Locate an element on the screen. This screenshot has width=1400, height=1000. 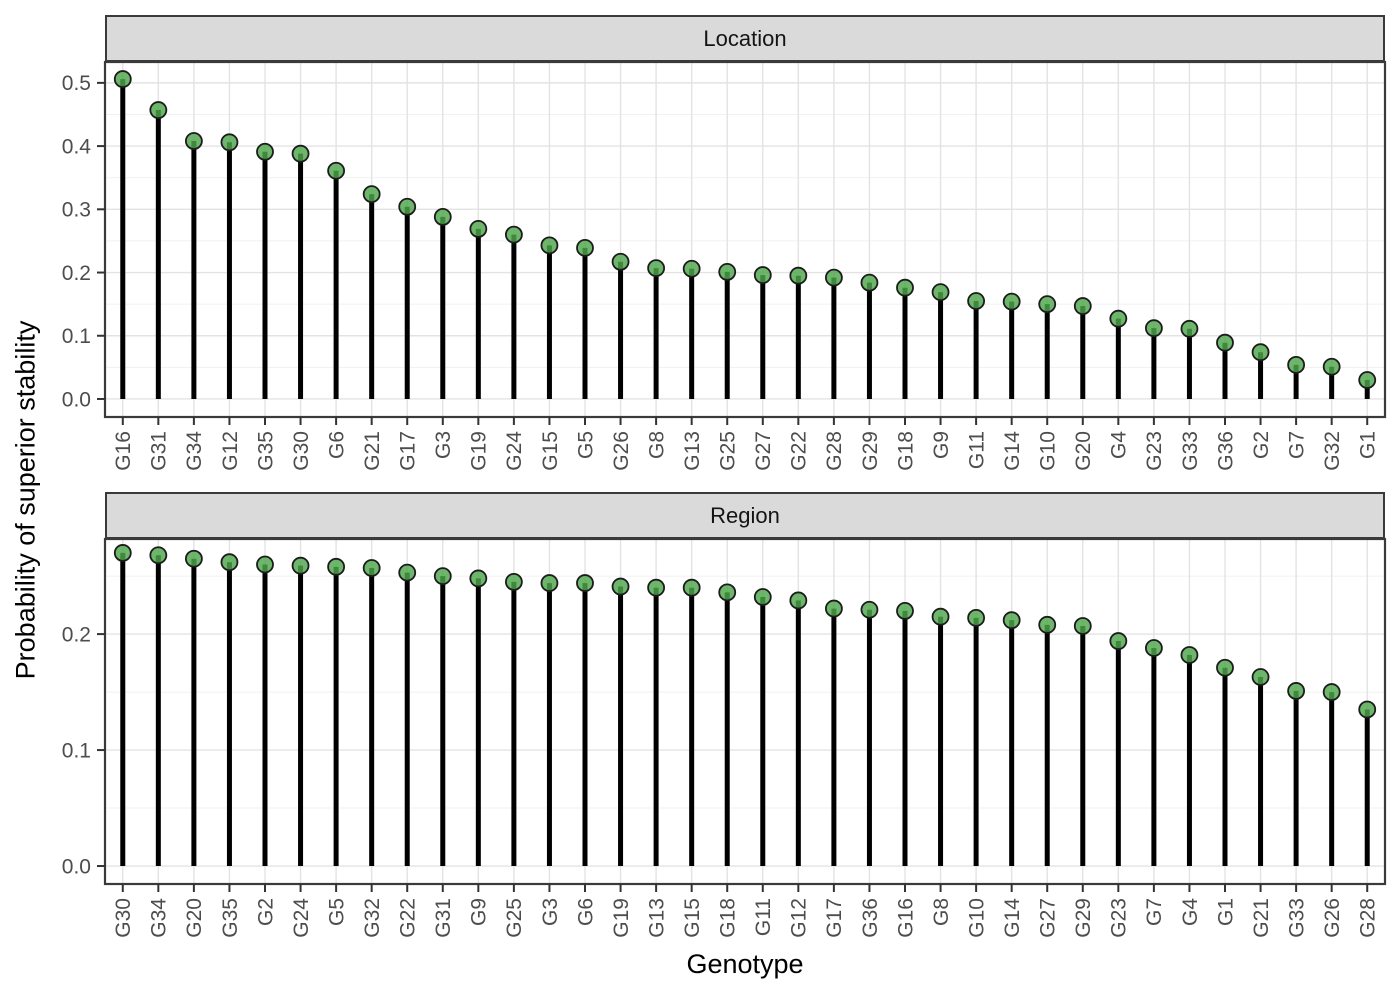
x-tick-label: G9 is located at coordinates (479, 912).